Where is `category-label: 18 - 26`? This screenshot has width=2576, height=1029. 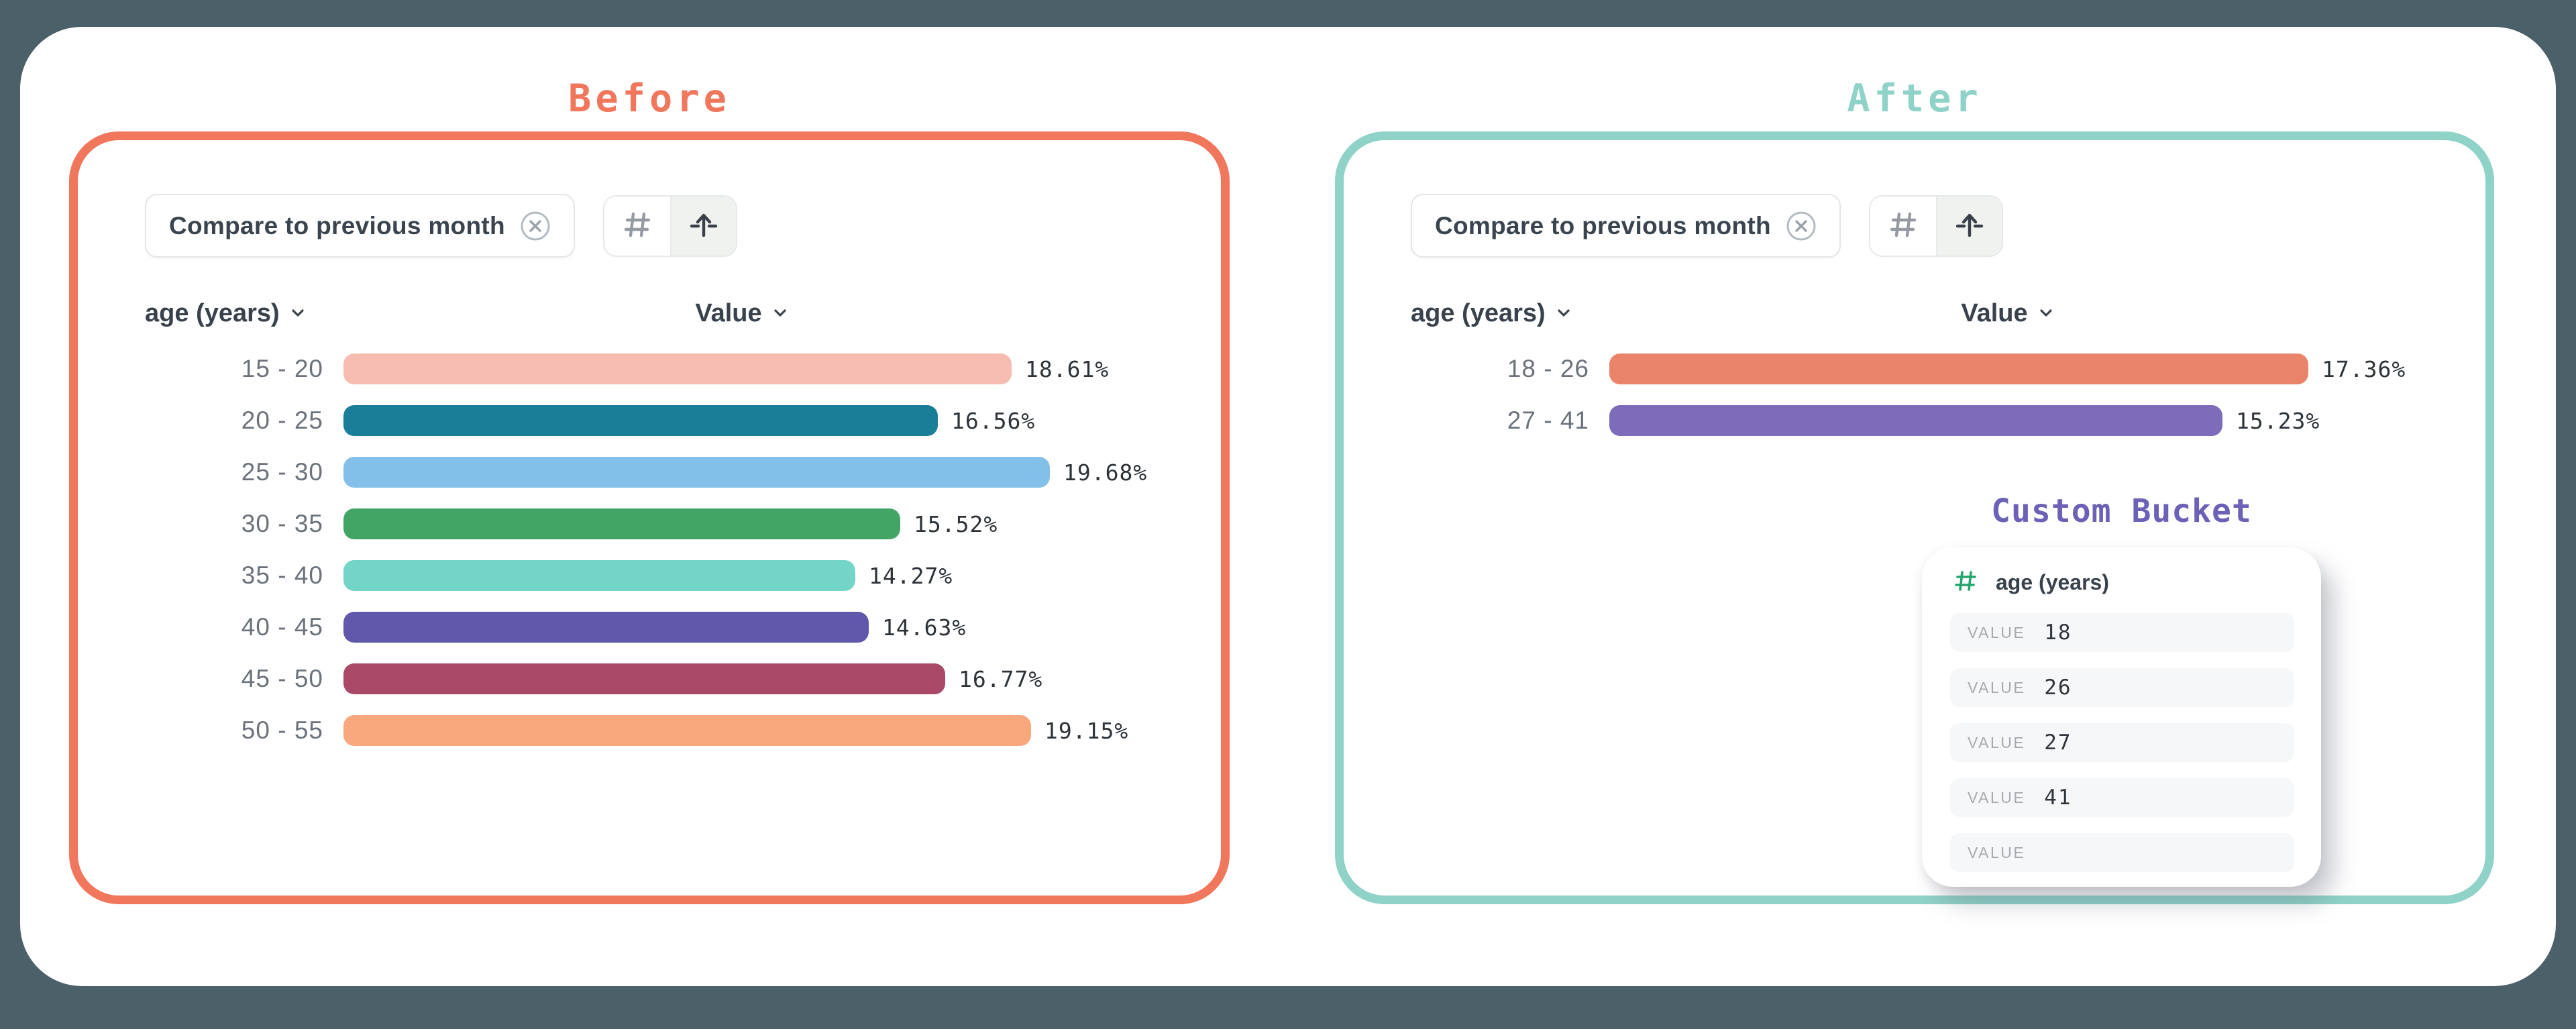
category-label: 18 - 26 is located at coordinates (1548, 368).